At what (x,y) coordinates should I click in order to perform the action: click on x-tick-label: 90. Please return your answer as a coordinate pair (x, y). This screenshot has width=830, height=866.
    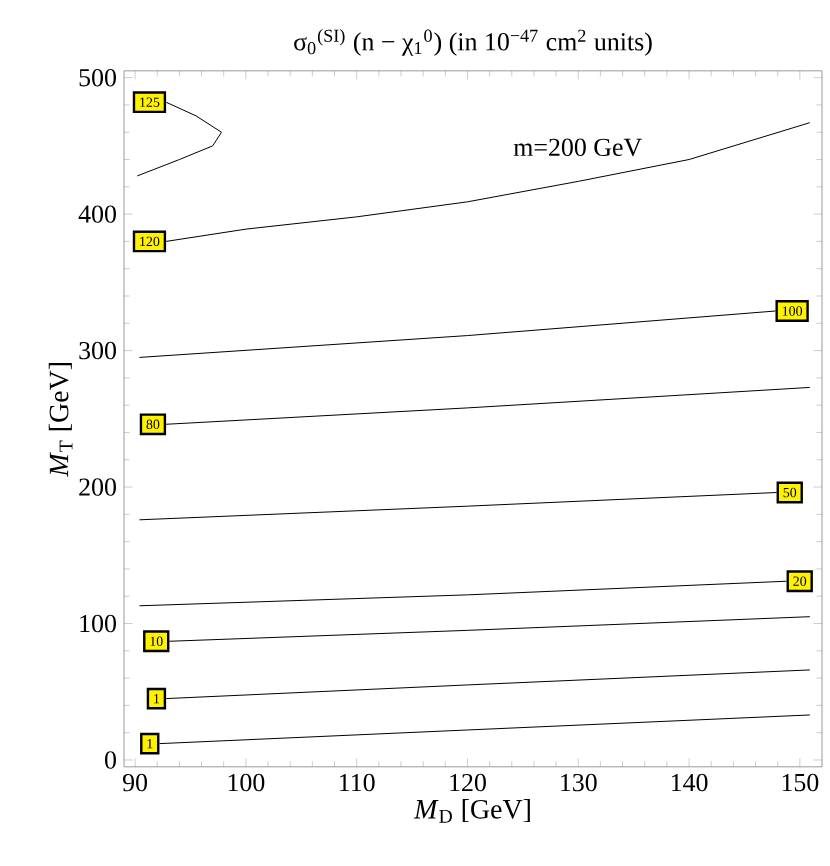
    Looking at the image, I should click on (135, 782).